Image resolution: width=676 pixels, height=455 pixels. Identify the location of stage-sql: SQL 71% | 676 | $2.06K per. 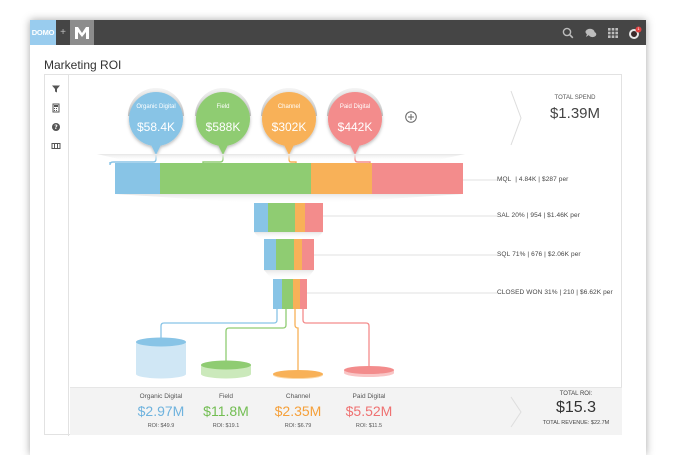
(539, 254).